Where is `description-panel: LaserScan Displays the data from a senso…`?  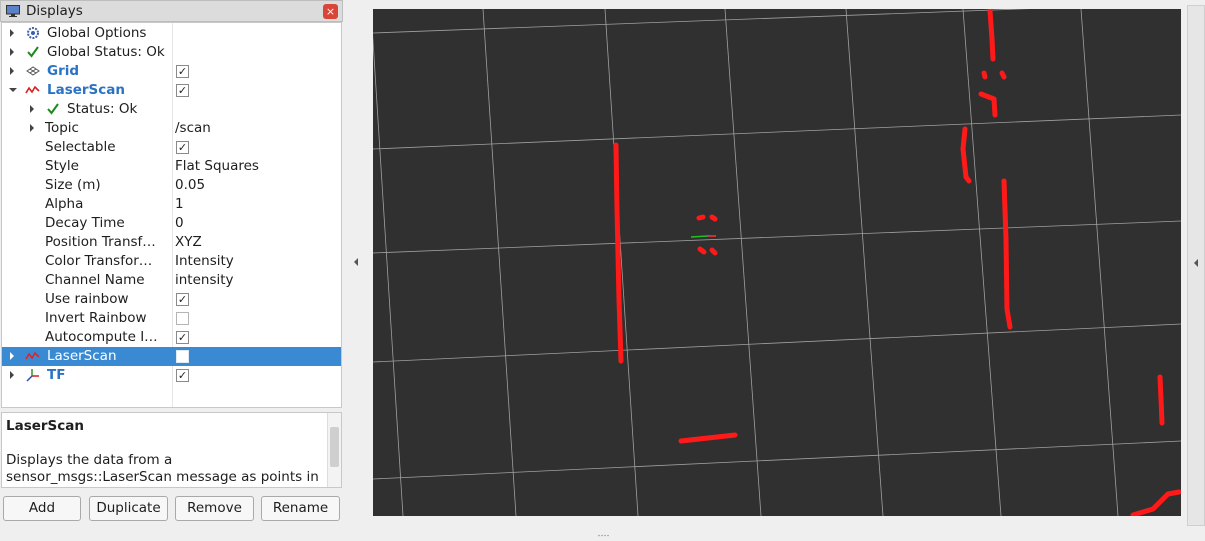
description-panel: LaserScan Displays the data from a senso… is located at coordinates (171, 450).